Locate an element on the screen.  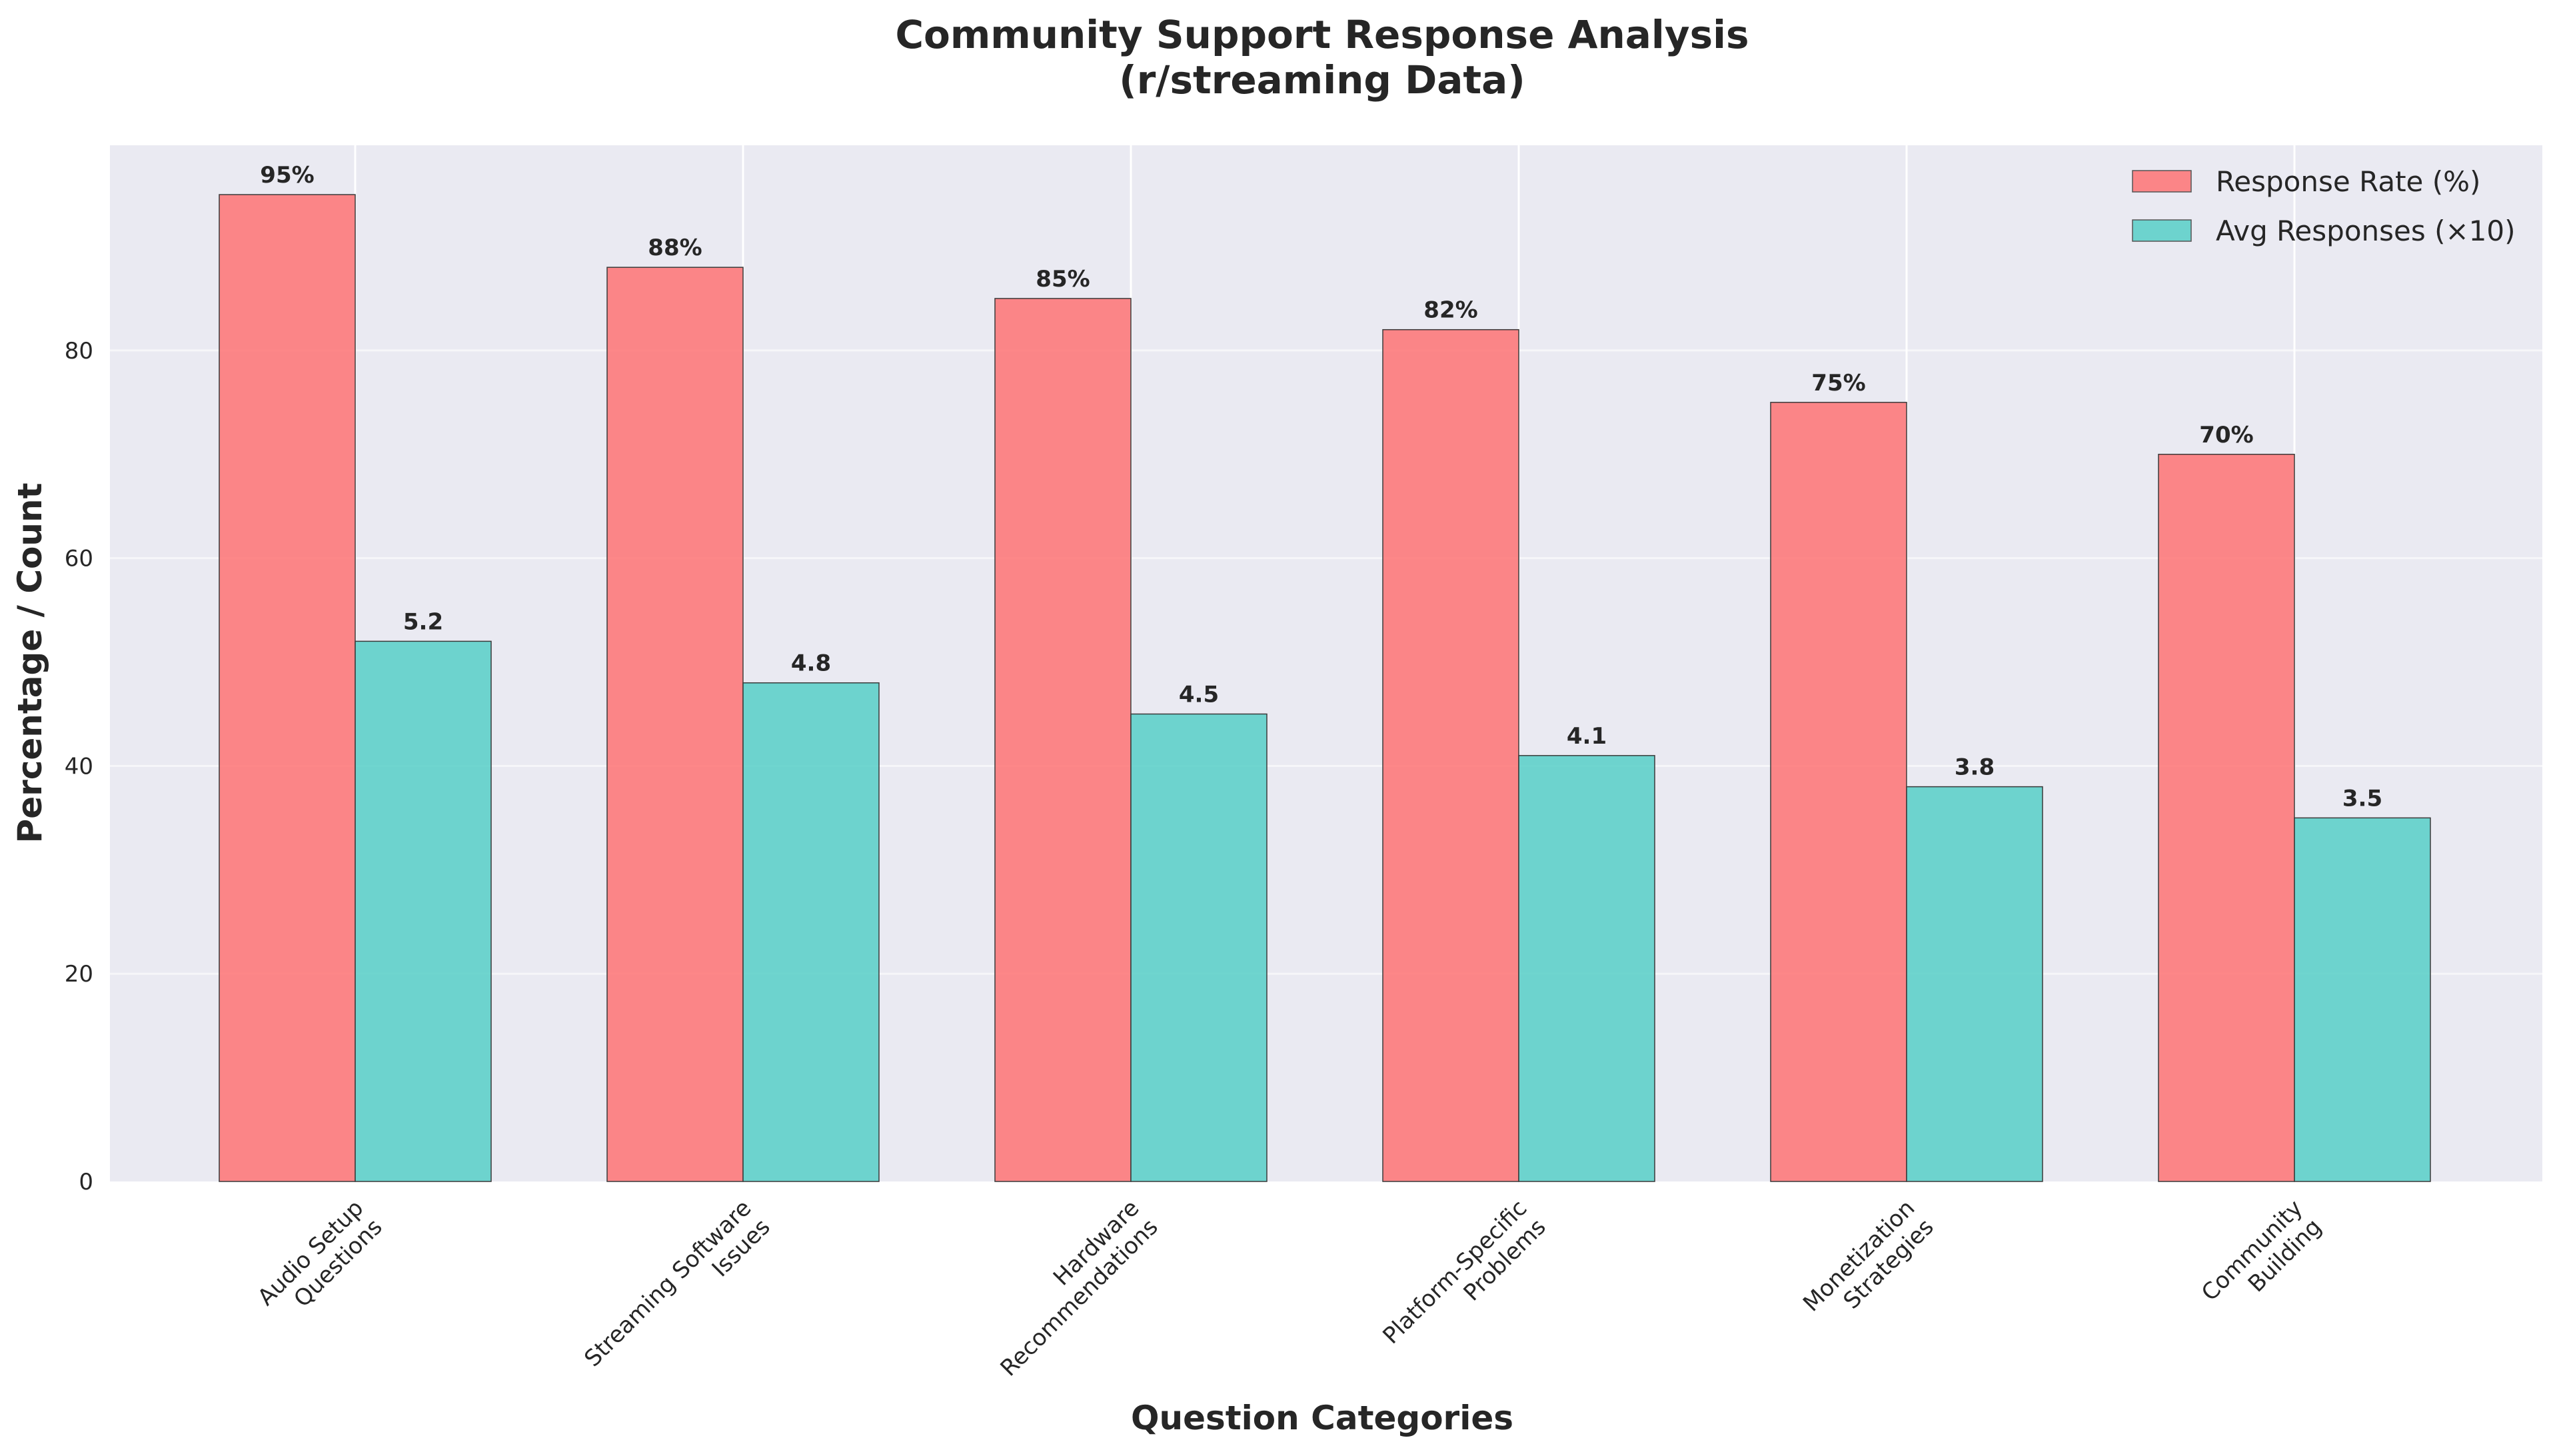
data-label-response-rate: 88% is located at coordinates (675, 248).